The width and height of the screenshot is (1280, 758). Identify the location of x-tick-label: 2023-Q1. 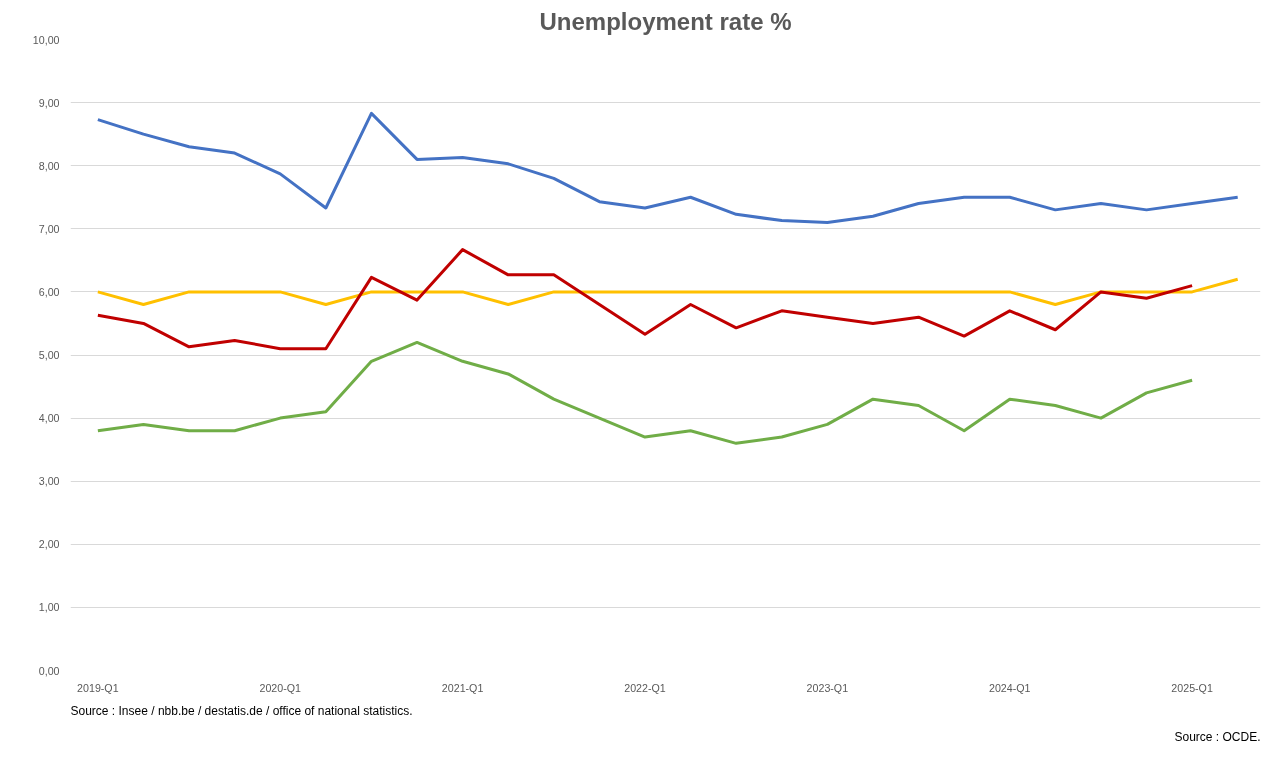
(827, 687).